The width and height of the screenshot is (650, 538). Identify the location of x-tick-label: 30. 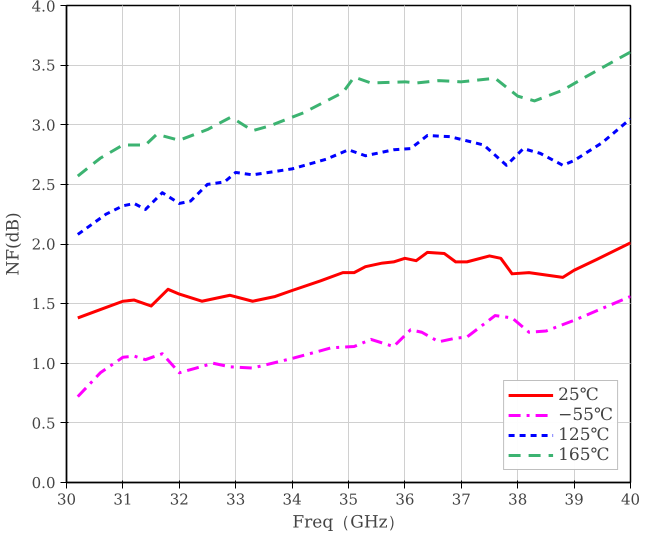
(66, 499).